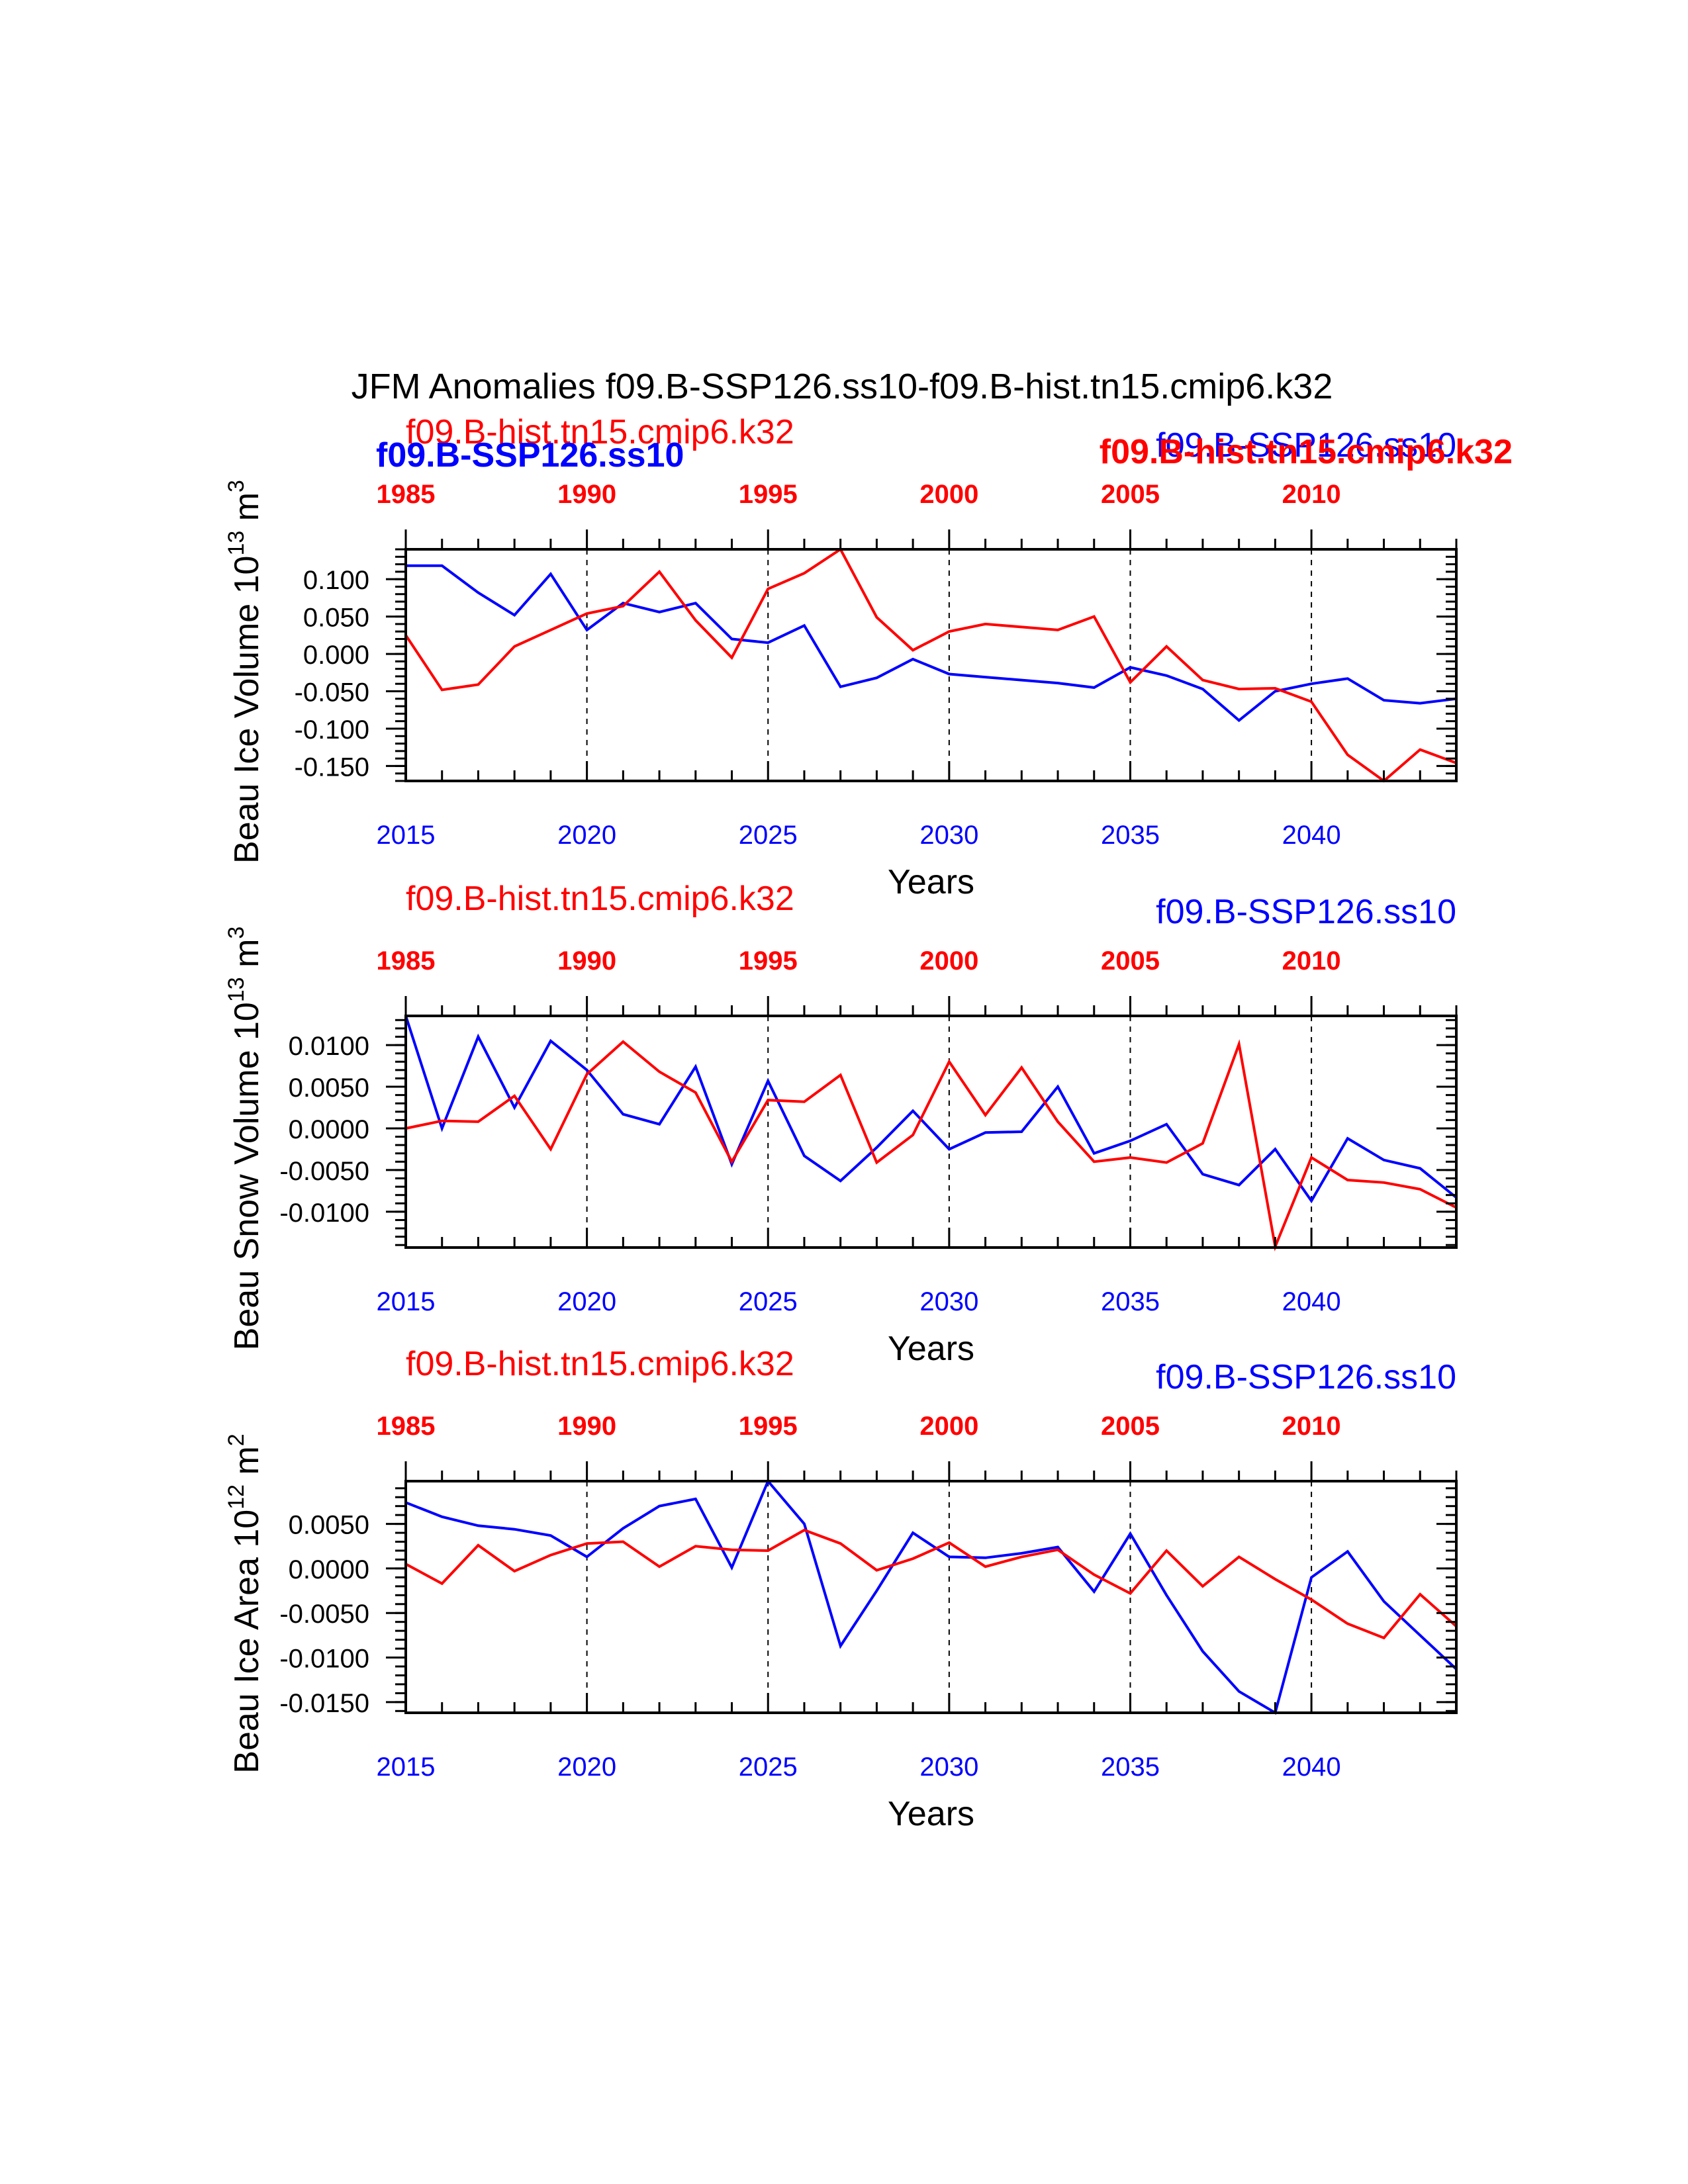 The width and height of the screenshot is (1688, 2184). Describe the element at coordinates (245, 1603) in the screenshot. I see `y-axis-title: Beau Ice Area 1012 m2` at that location.